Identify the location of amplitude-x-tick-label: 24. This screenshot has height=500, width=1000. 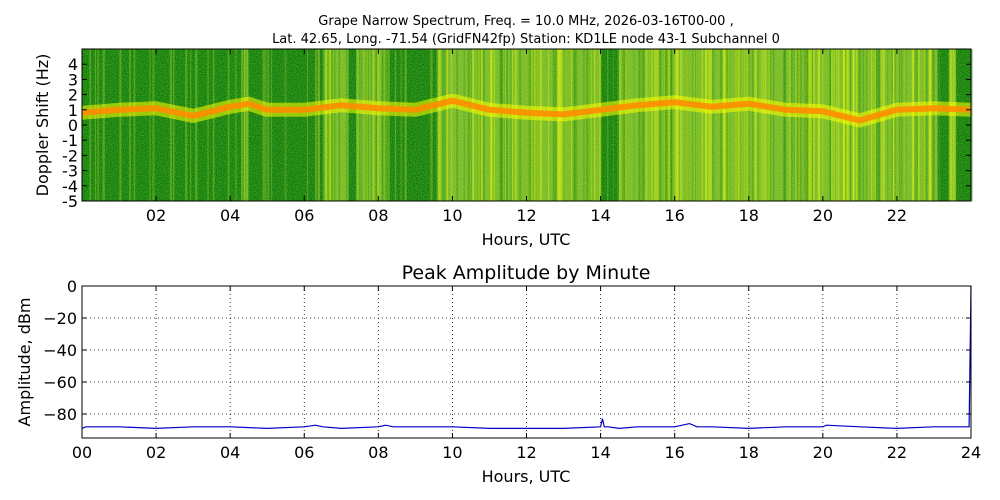
(971, 452).